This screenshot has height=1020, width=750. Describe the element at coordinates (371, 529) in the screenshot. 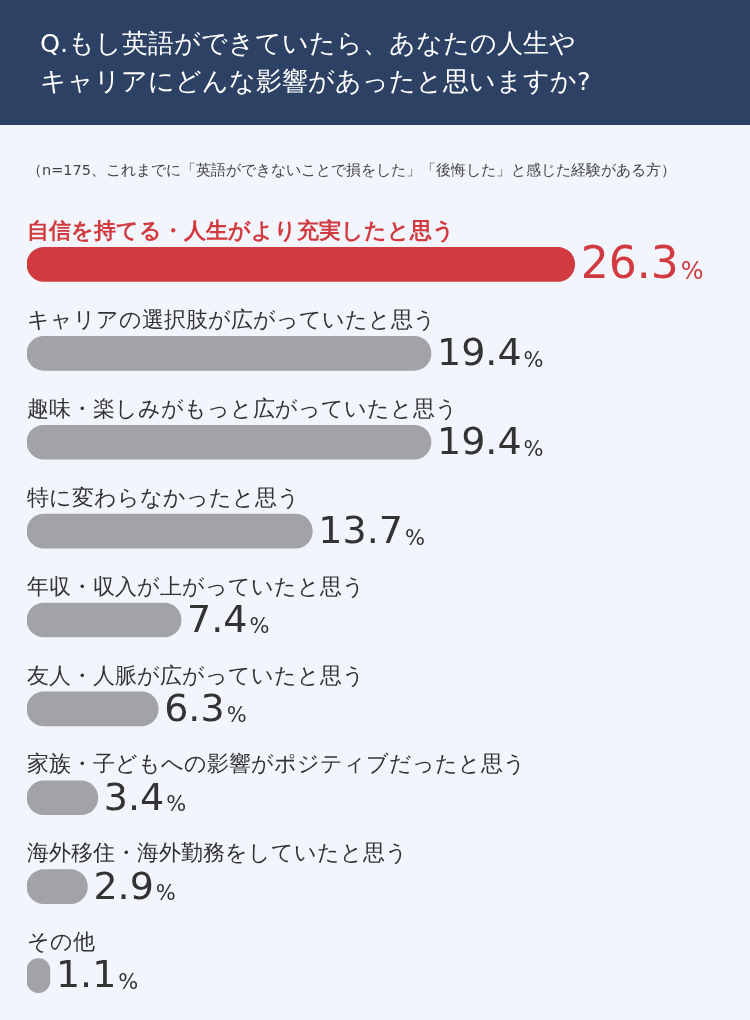

I see `data-label: 13.7%` at that location.